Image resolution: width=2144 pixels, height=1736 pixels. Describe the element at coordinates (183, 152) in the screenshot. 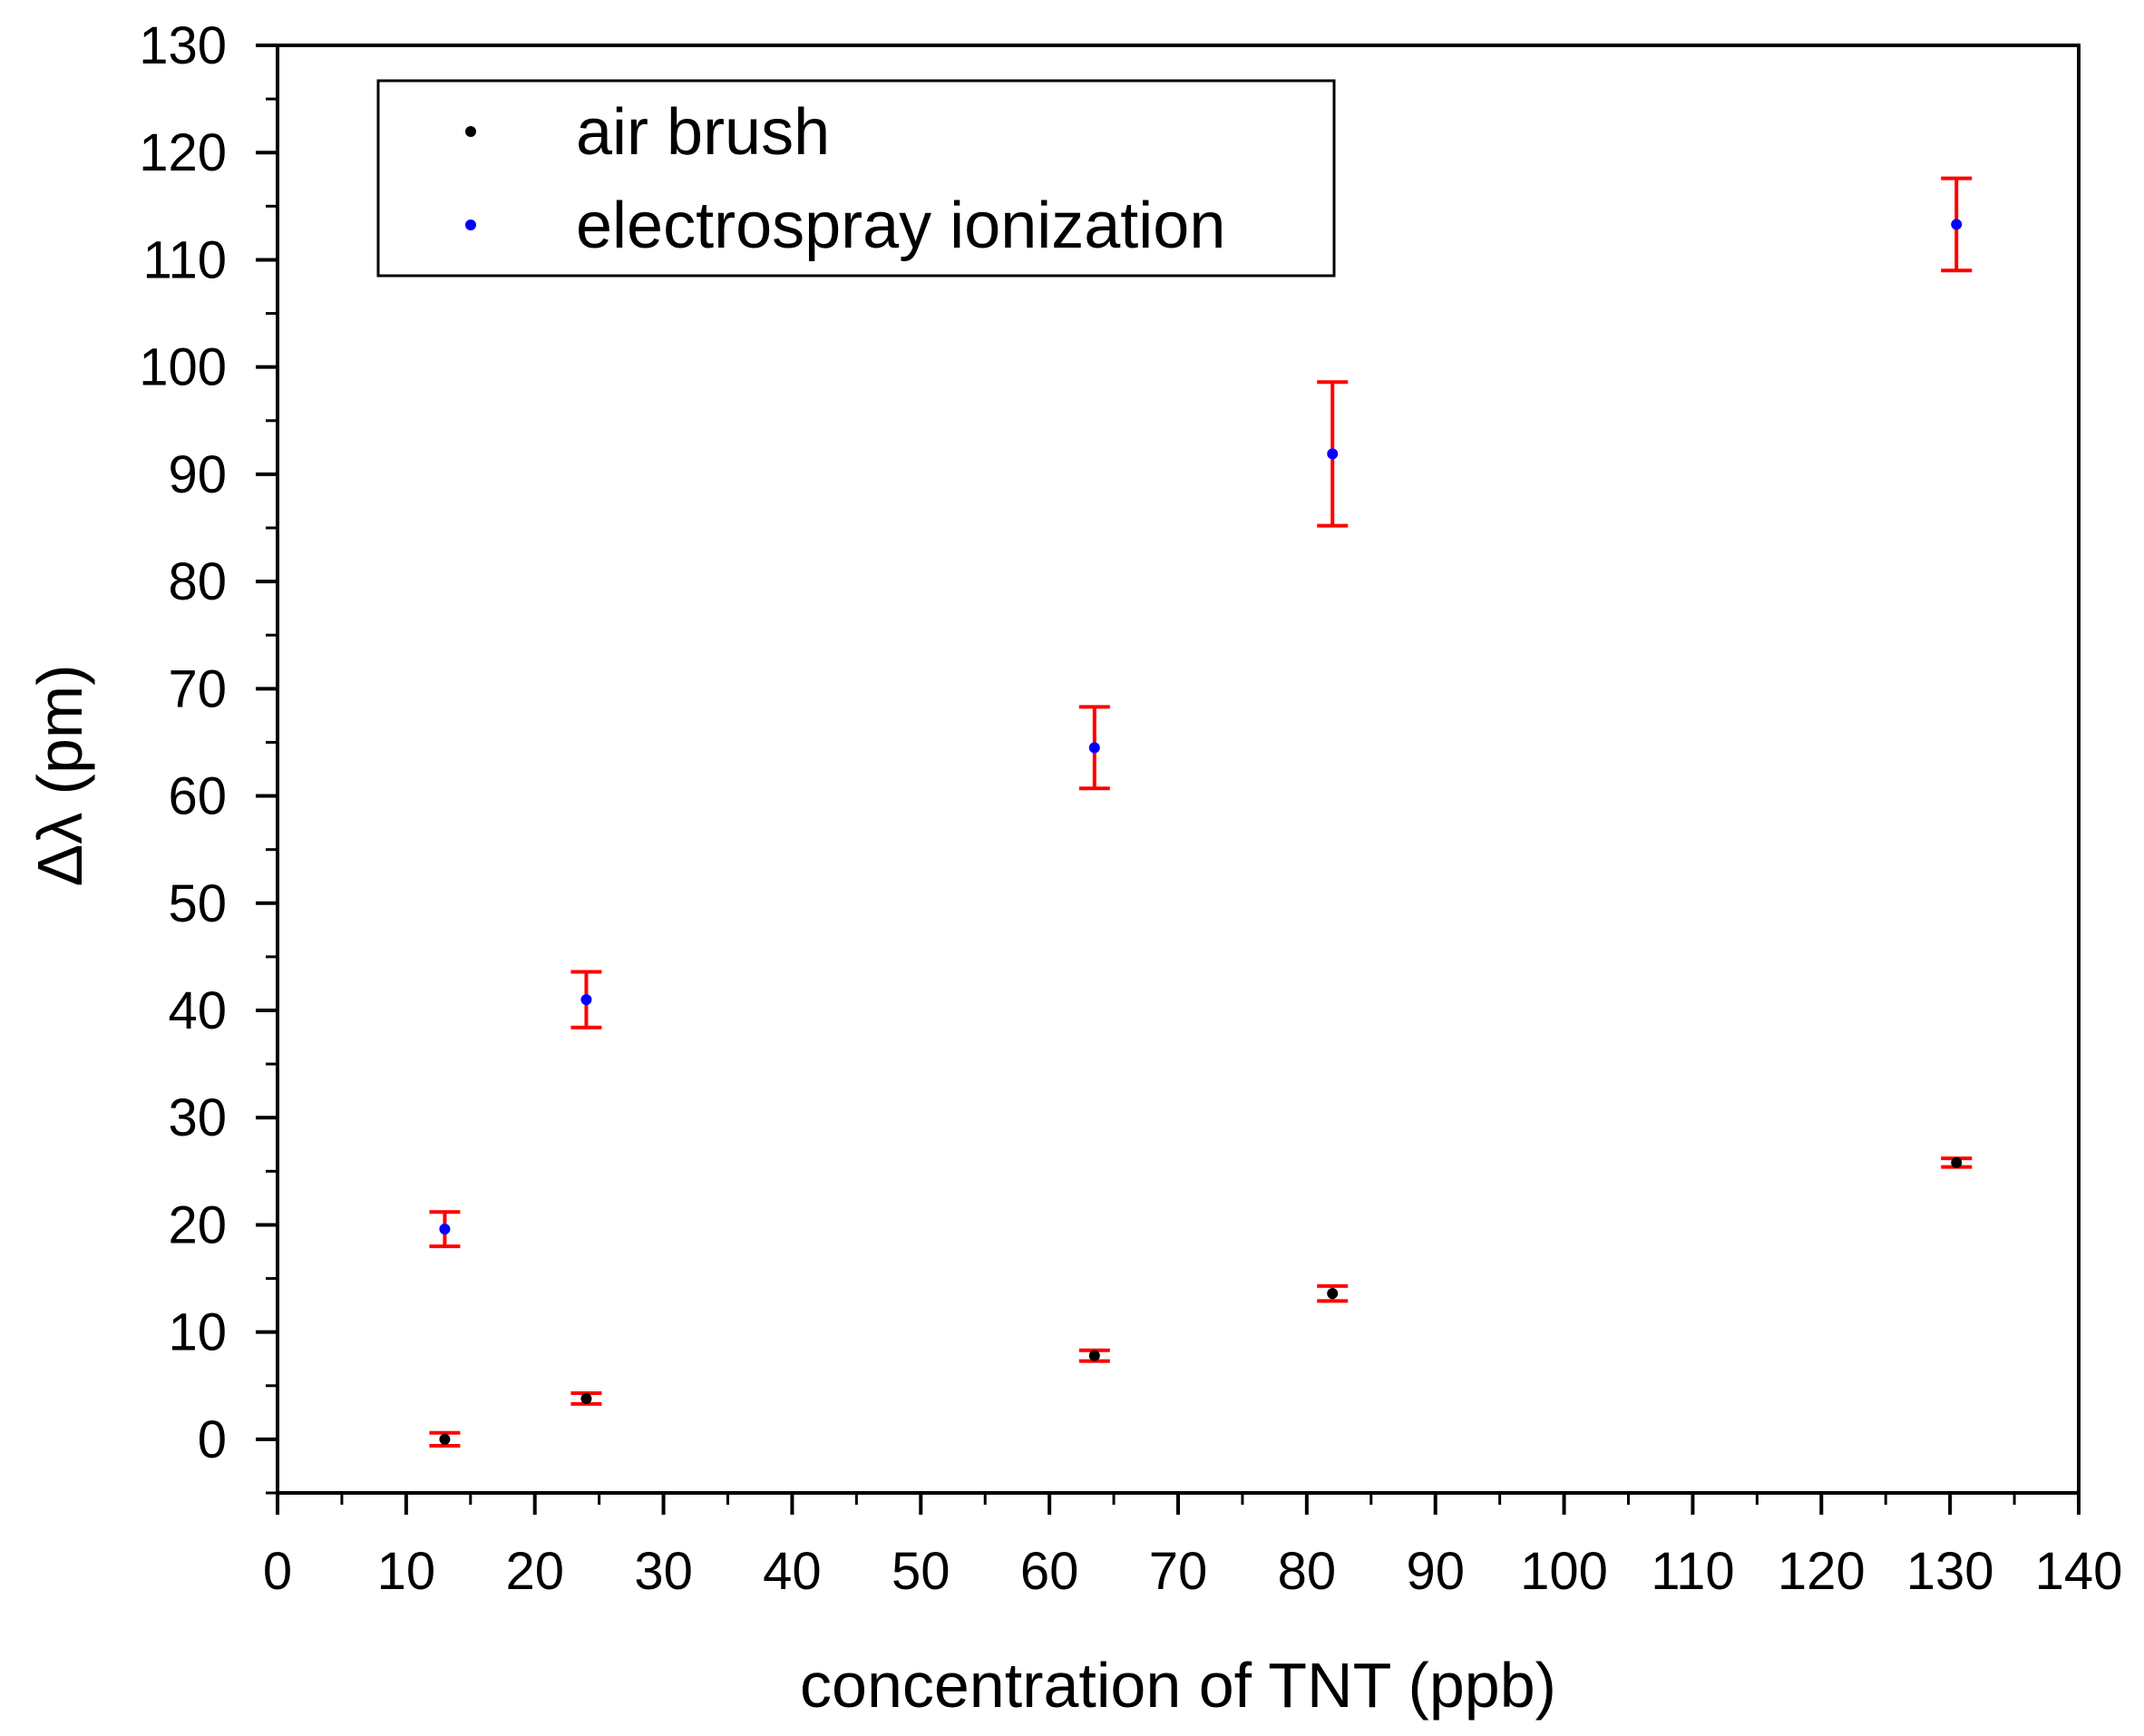

I see `y-tick-label: 120` at that location.